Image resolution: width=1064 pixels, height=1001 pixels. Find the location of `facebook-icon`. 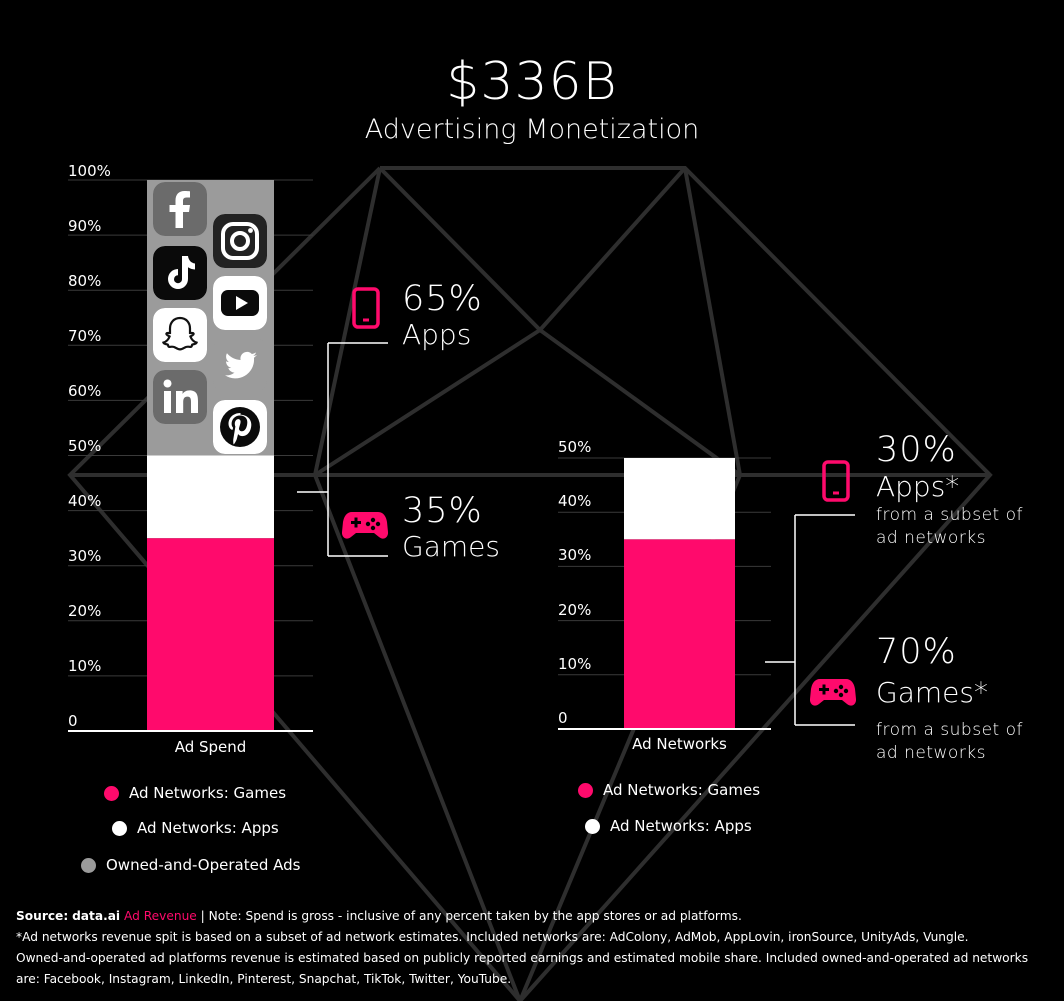

facebook-icon is located at coordinates (180, 209).